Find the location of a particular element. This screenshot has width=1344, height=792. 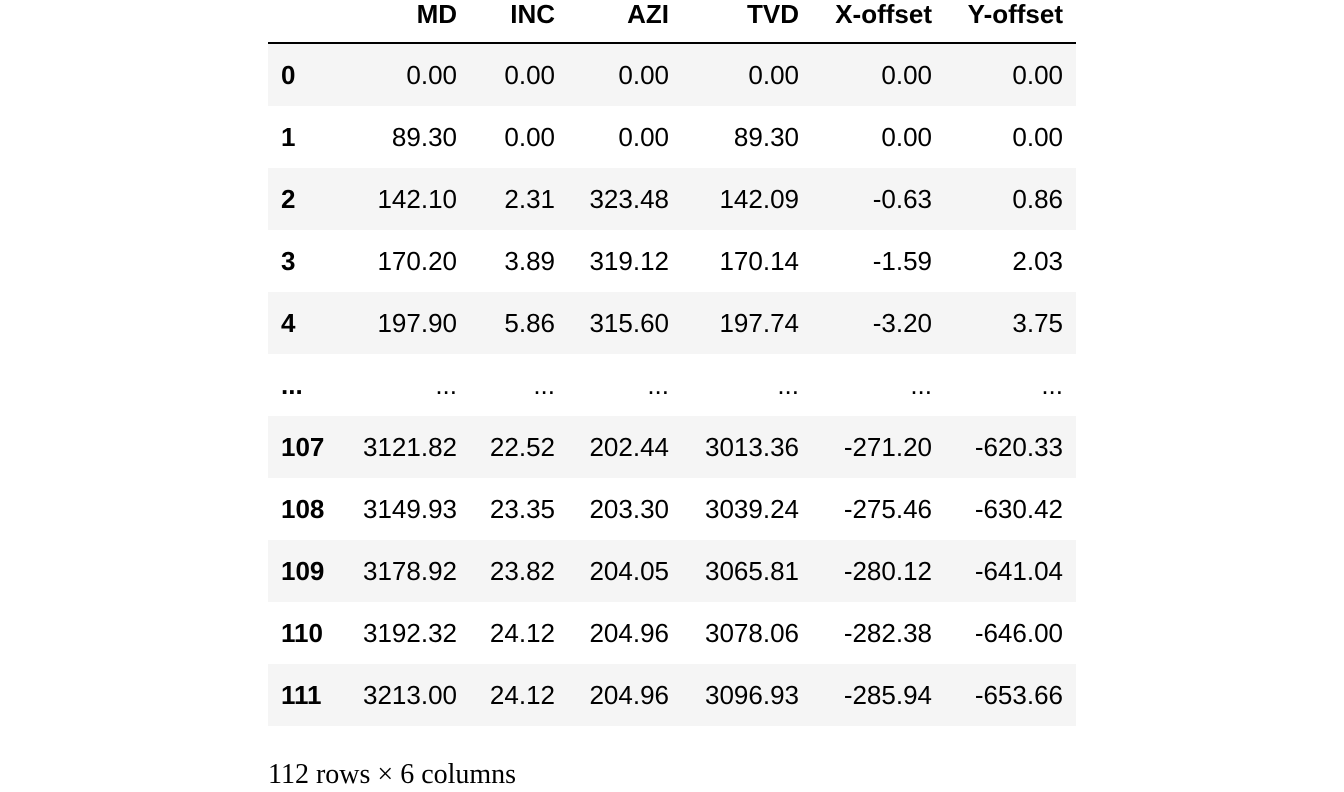

cell-y-offset: -653.66 is located at coordinates (1018, 695).